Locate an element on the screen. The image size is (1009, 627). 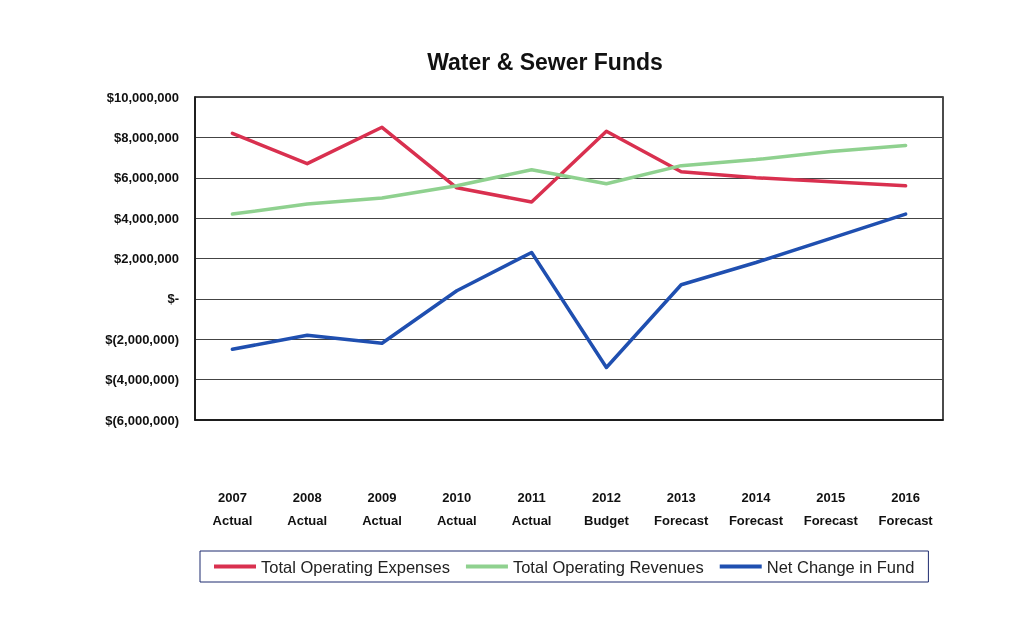
chart-title: Water & Sewer Funds is located at coordinates (545, 61).